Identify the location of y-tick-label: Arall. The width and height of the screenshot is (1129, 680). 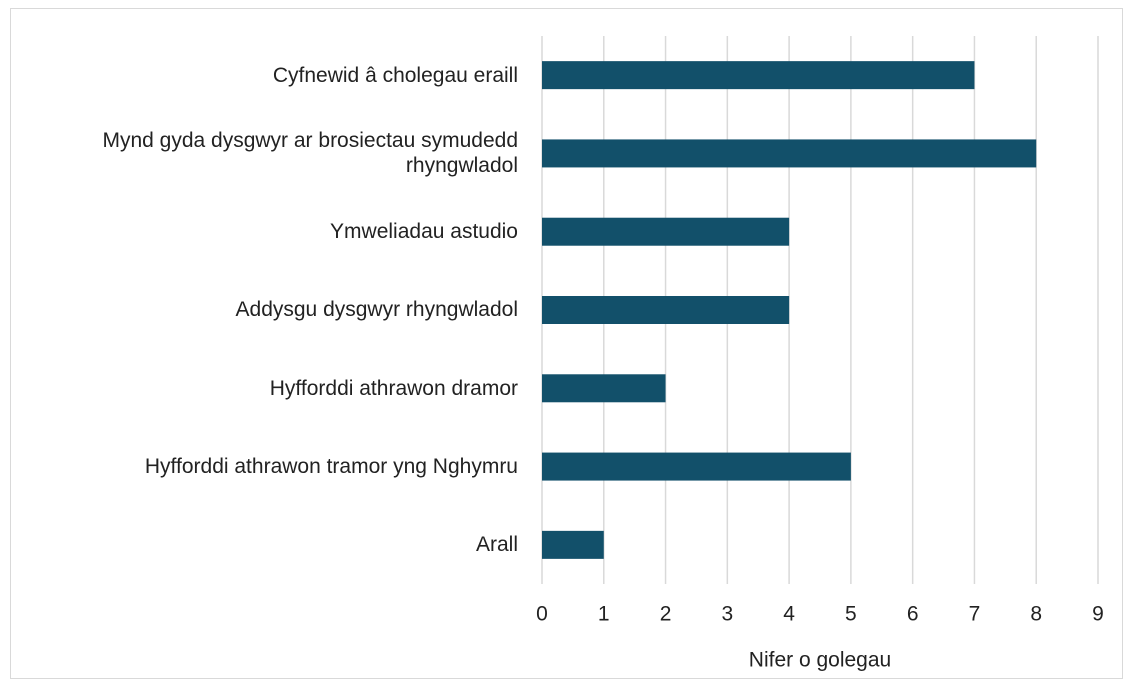
(496, 545).